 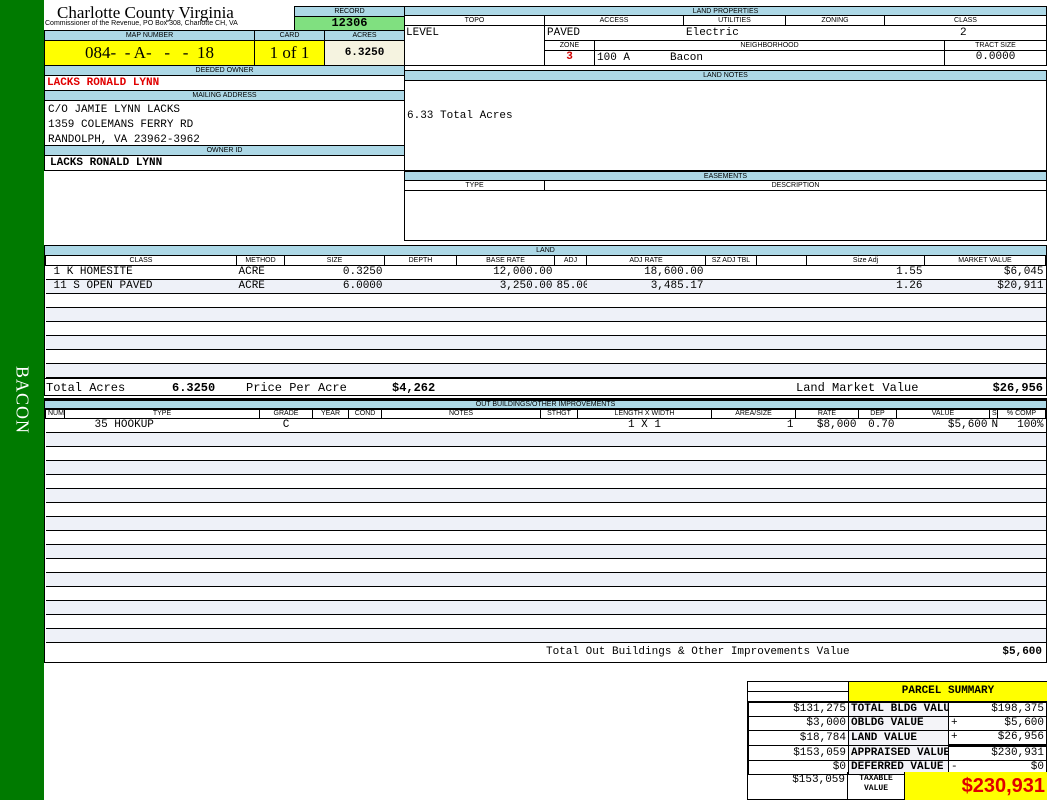 What do you see at coordinates (614, 20) in the screenshot?
I see `access-label: ACCESS` at bounding box center [614, 20].